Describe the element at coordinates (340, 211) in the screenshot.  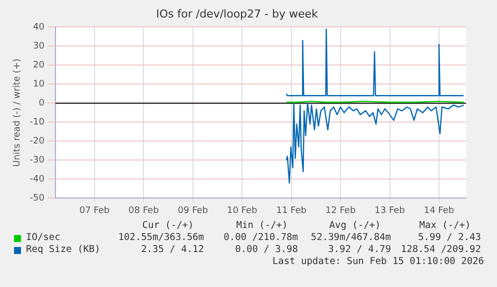
I see `x-tick-label: 12 Feb` at that location.